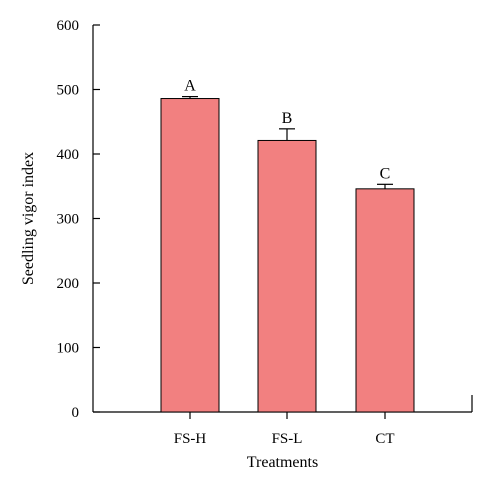  Describe the element at coordinates (190, 255) in the screenshot. I see `bar-fs-h` at that location.